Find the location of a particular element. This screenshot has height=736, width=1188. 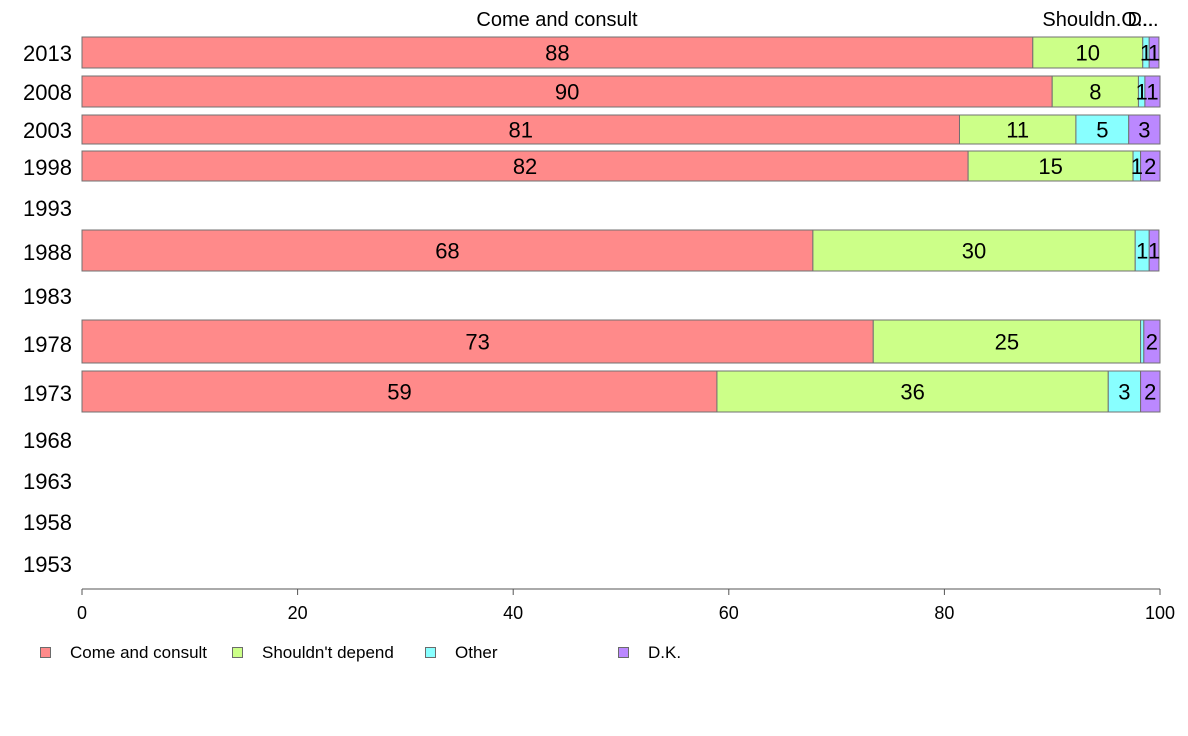

bar-value-label: 73 is located at coordinates (477, 342).